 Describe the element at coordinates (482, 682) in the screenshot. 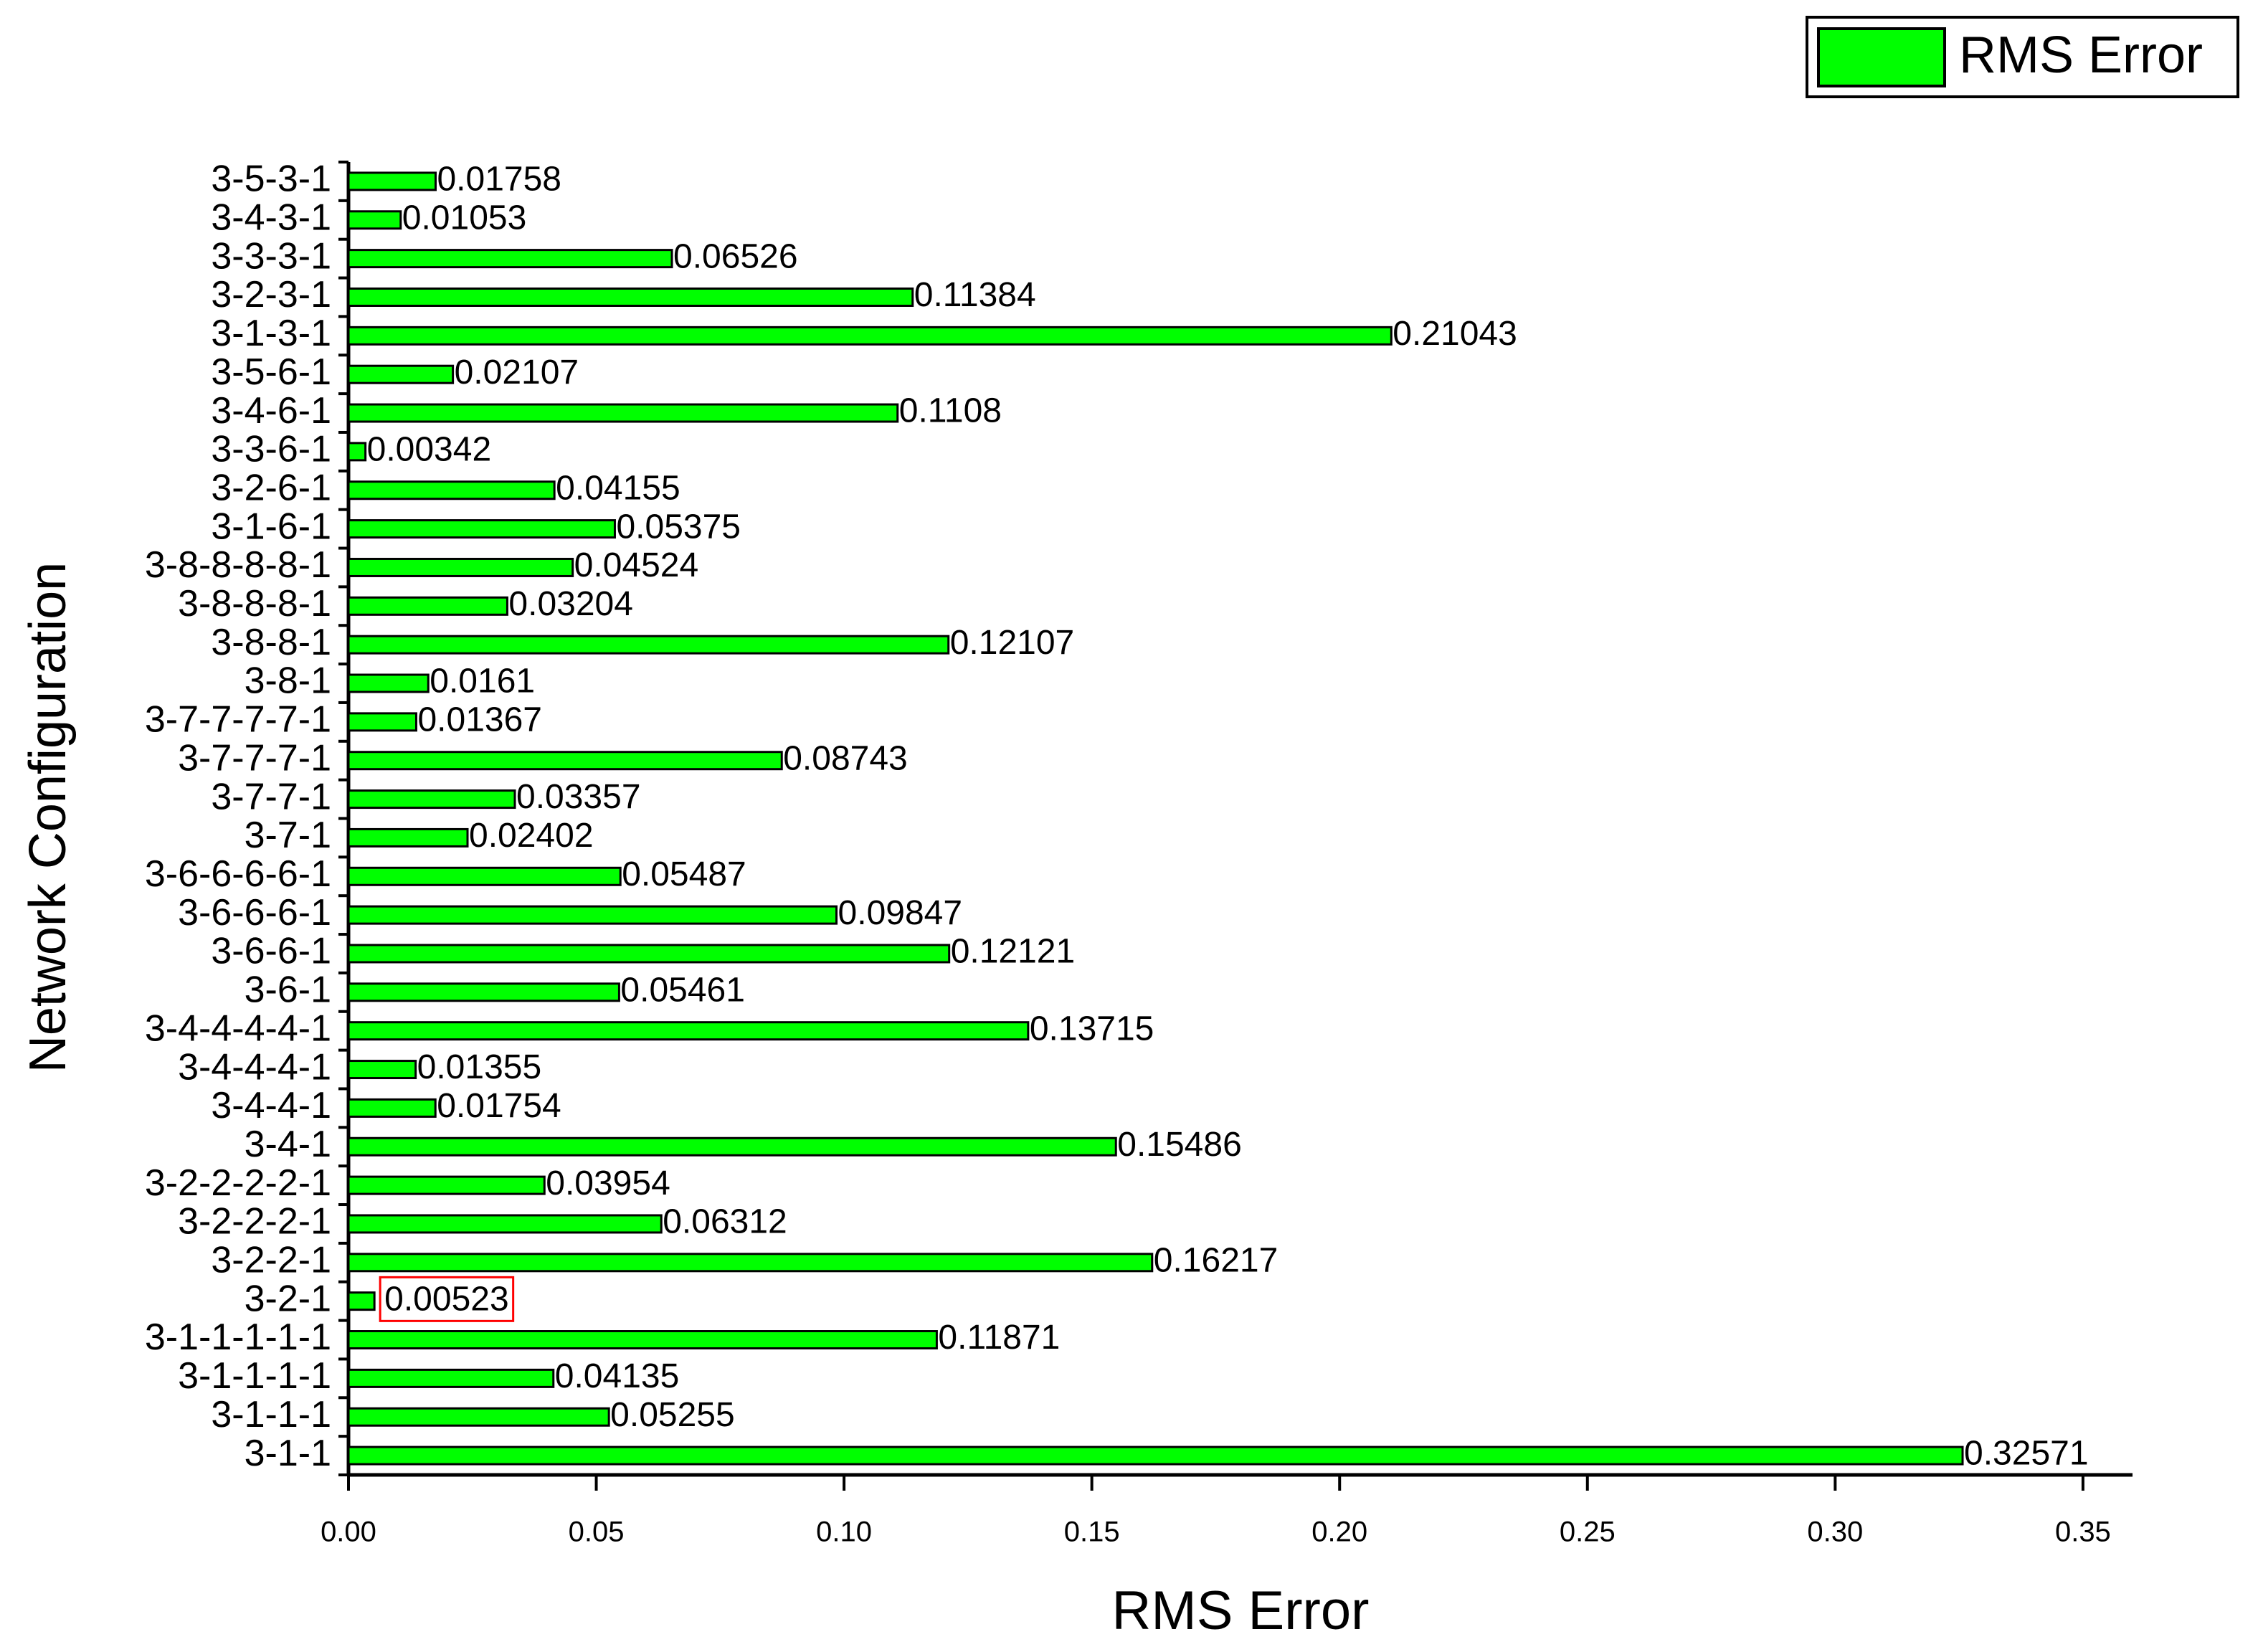

I see `value-label: 0.0161` at that location.